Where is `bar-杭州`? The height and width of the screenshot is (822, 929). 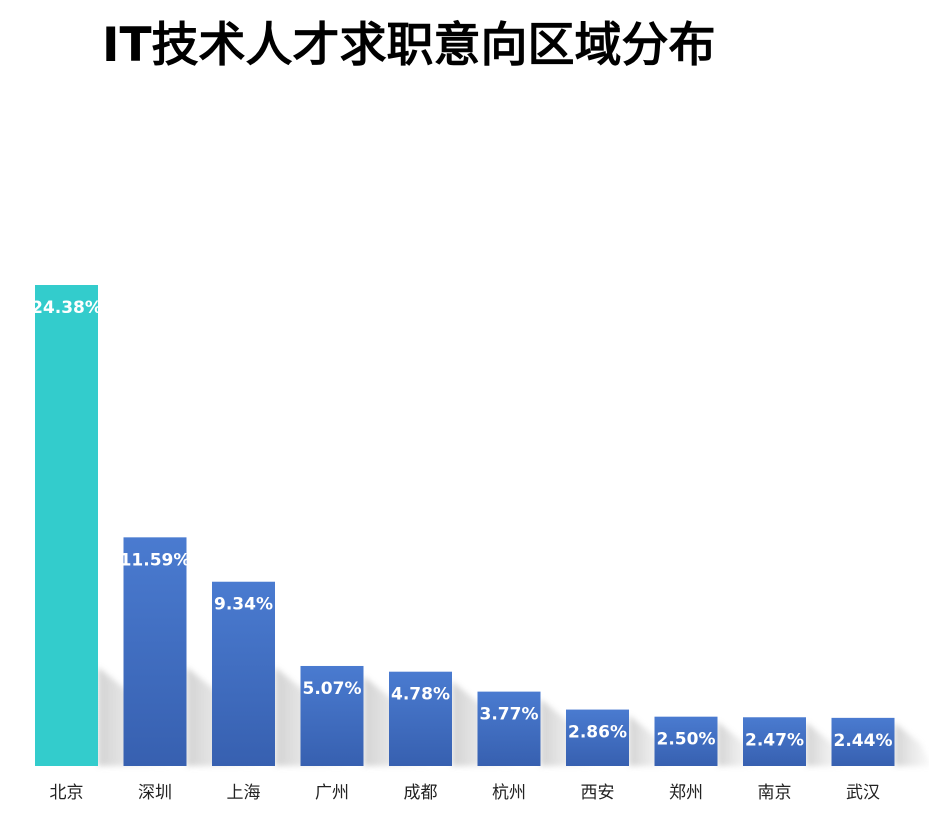
bar-杭州 is located at coordinates (509, 728).